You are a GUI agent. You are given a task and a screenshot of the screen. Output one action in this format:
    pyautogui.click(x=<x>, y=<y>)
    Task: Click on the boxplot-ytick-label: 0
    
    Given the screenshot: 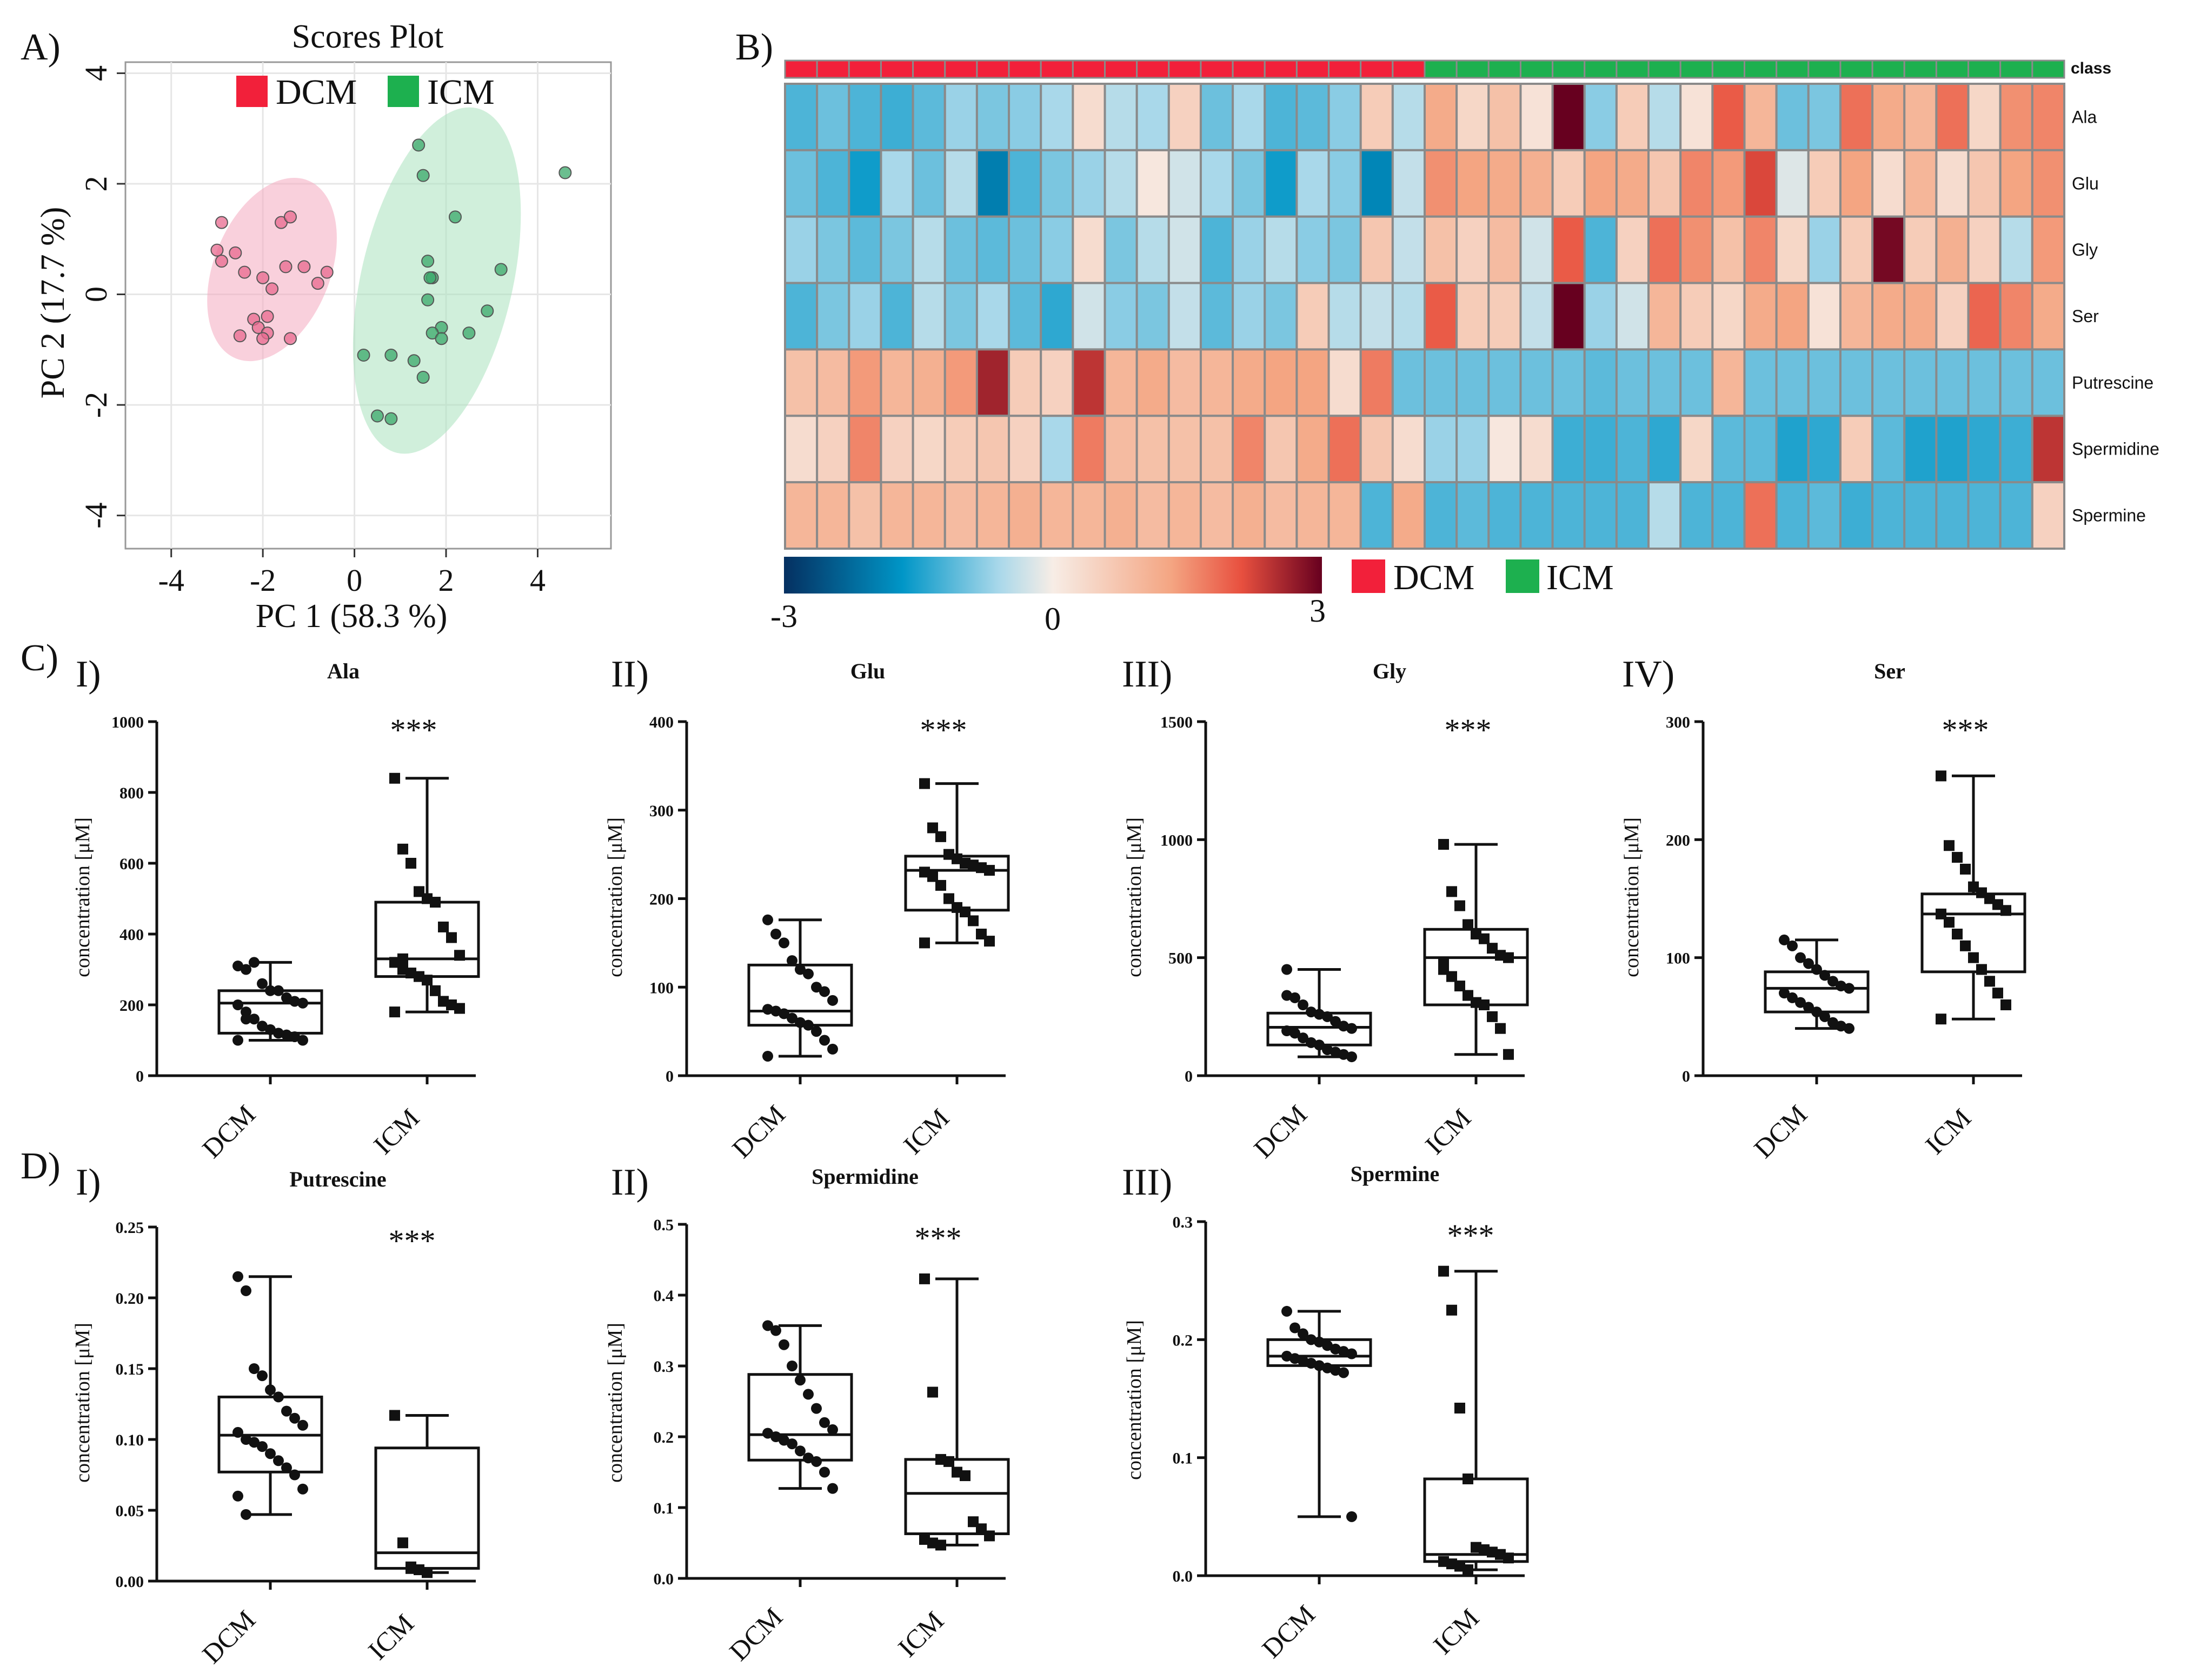 What is the action you would take?
    pyautogui.click(x=140, y=1076)
    